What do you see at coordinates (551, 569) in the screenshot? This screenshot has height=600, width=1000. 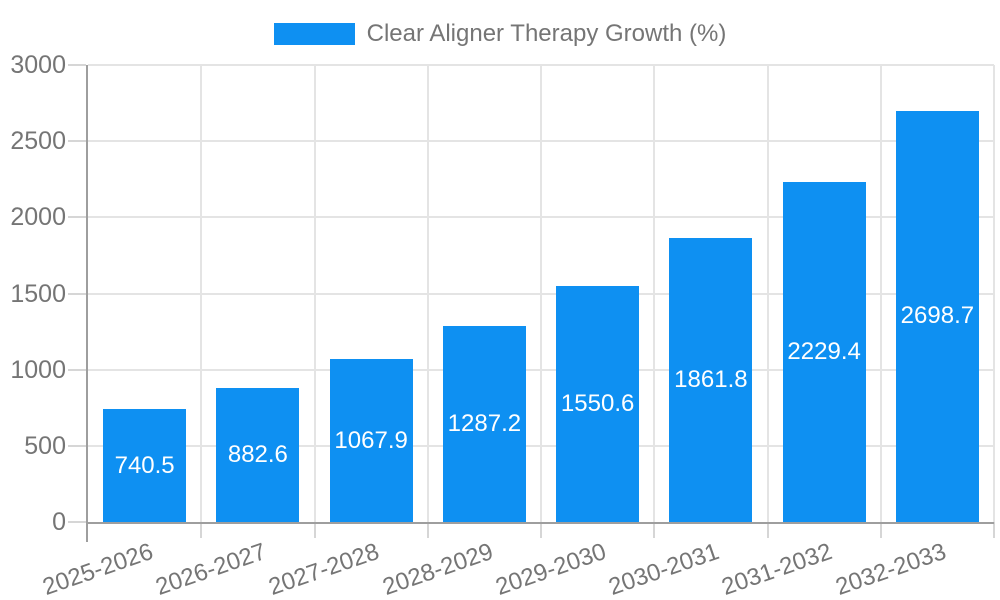 I see `x-axis-tick-label: 2029-2030` at bounding box center [551, 569].